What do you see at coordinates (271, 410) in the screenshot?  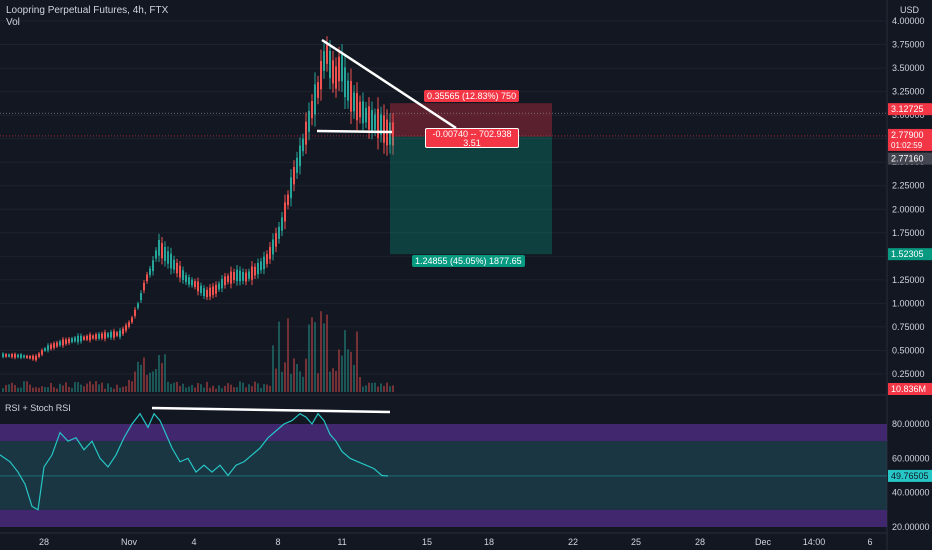 I see `rsi-divergence-trendline` at bounding box center [271, 410].